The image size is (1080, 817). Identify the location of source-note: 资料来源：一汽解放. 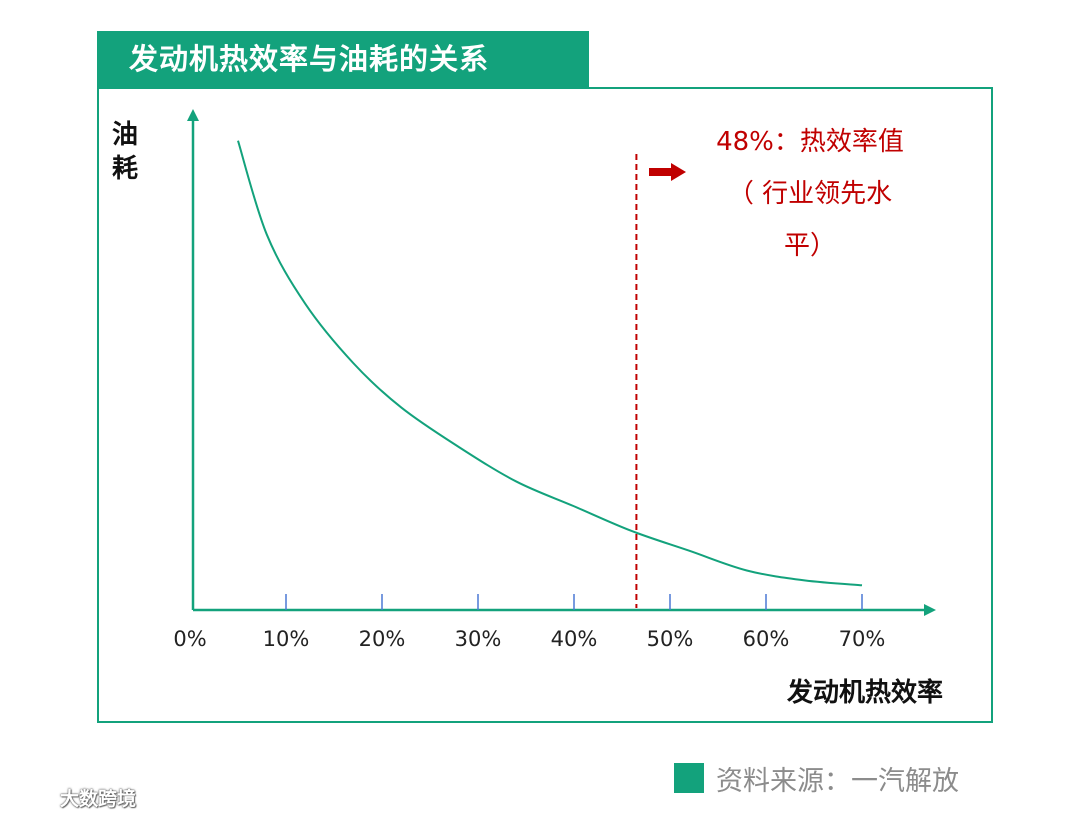
(816, 778).